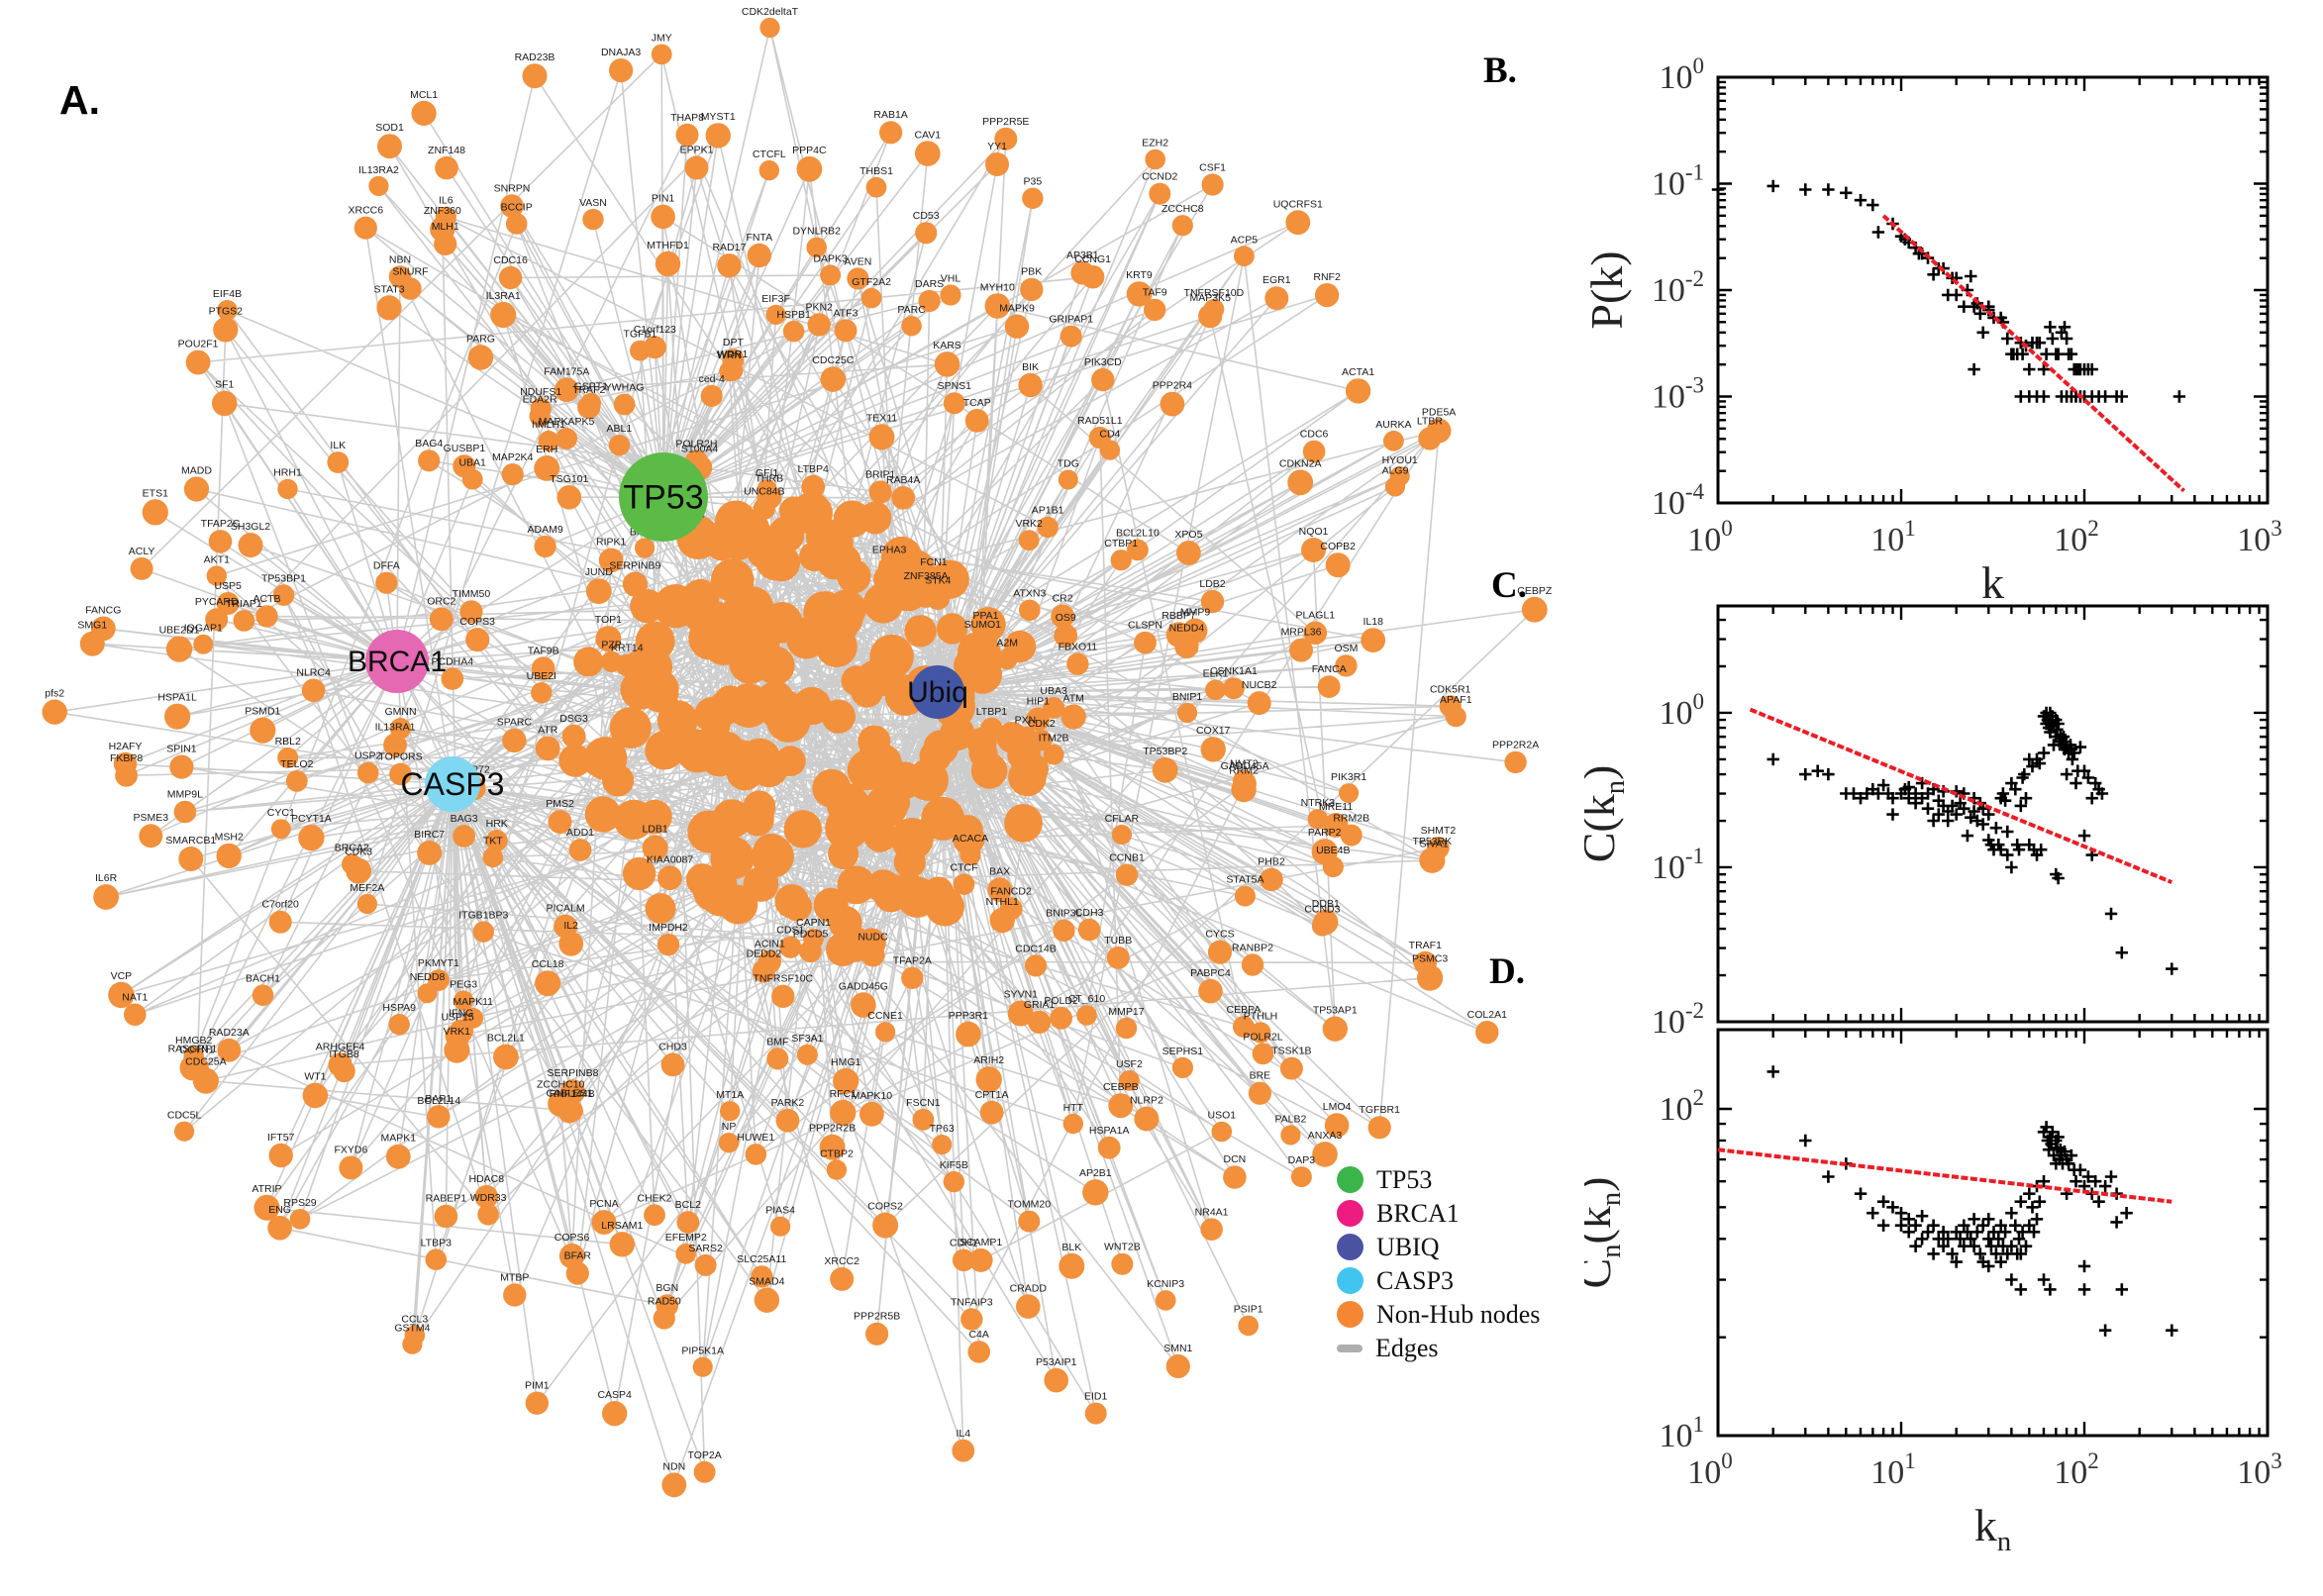 Image resolution: width=2323 pixels, height=1596 pixels. Describe the element at coordinates (1678, 865) in the screenshot. I see `tick-label: 10⁻¹` at that location.